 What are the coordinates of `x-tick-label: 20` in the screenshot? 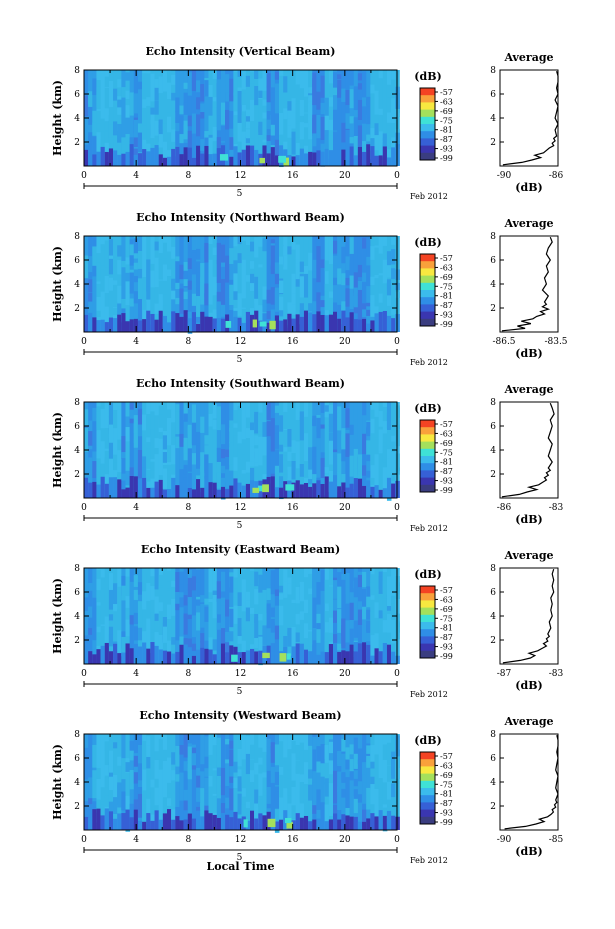 It's located at (345, 674).